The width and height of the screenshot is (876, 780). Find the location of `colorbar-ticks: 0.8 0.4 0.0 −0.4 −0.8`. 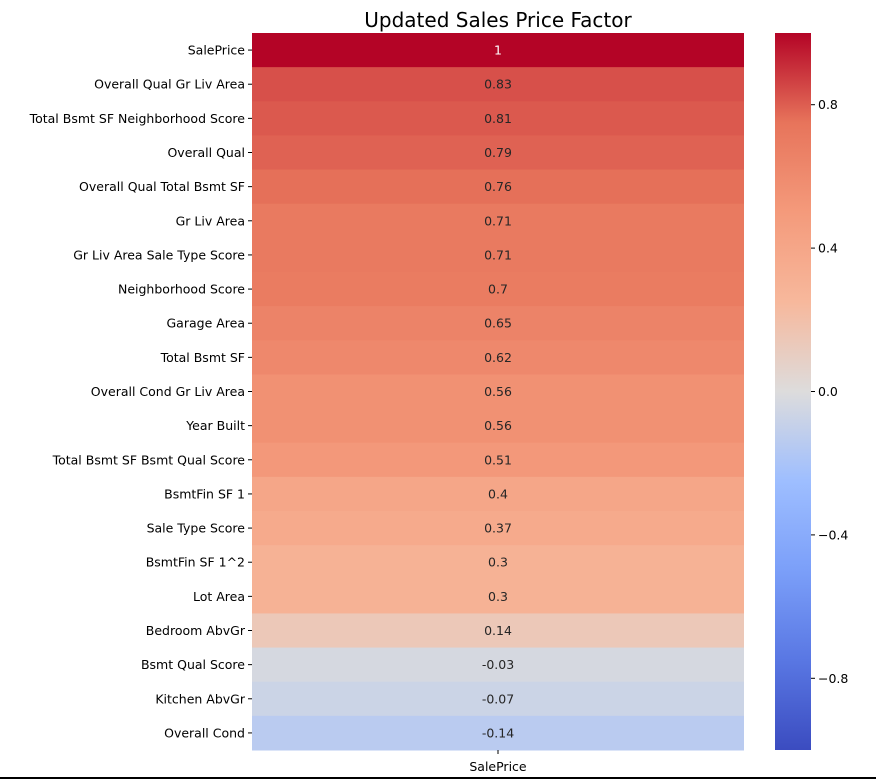

colorbar-ticks: 0.8 0.4 0.0 −0.4 −0.8 is located at coordinates (829, 391).